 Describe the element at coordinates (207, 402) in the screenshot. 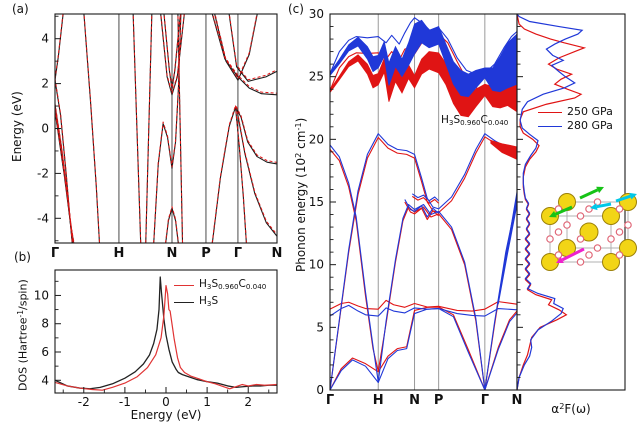

I see `svg-text: 1` at that location.